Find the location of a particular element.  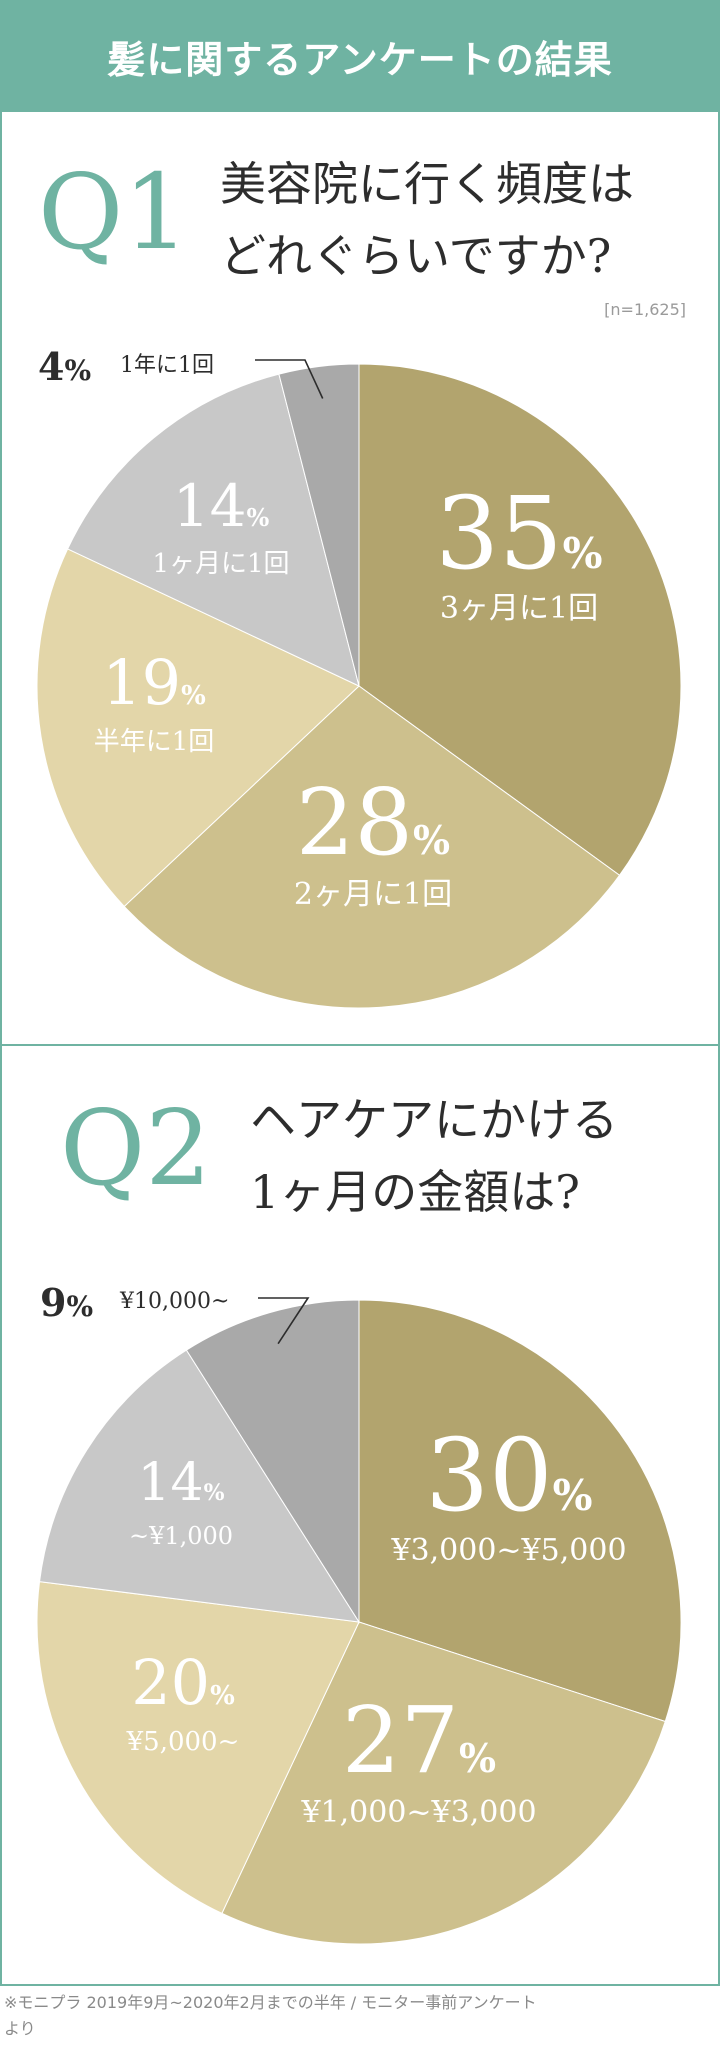

pie2-value-label-1: 30% is located at coordinates (508, 1475).